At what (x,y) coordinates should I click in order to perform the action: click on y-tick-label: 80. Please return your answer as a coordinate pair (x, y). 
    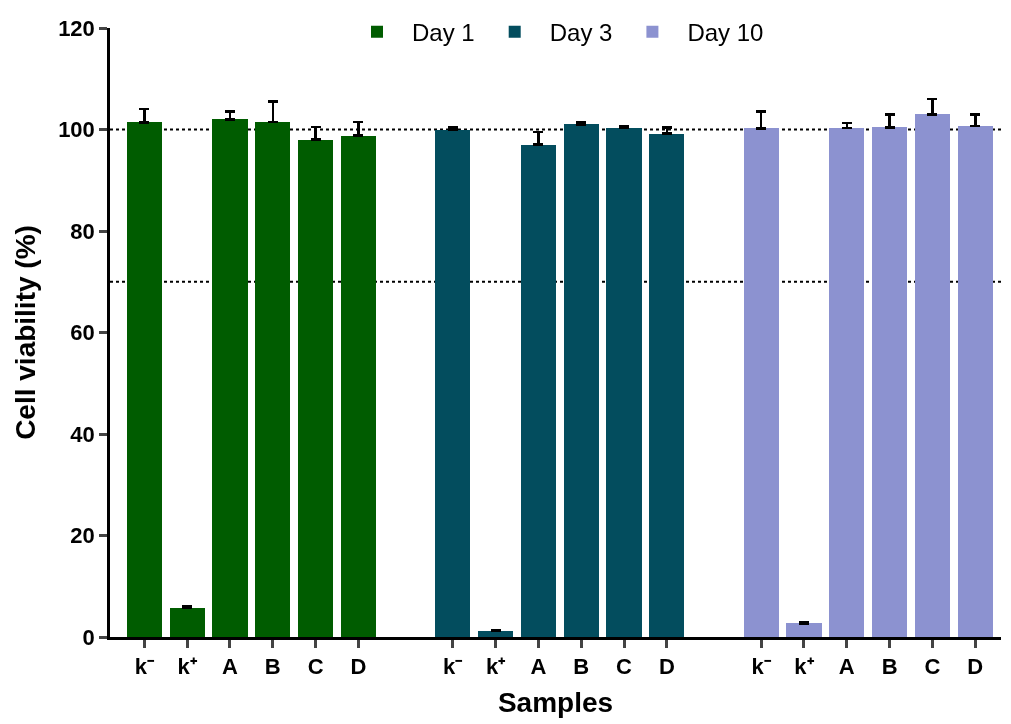
    Looking at the image, I should click on (82, 231).